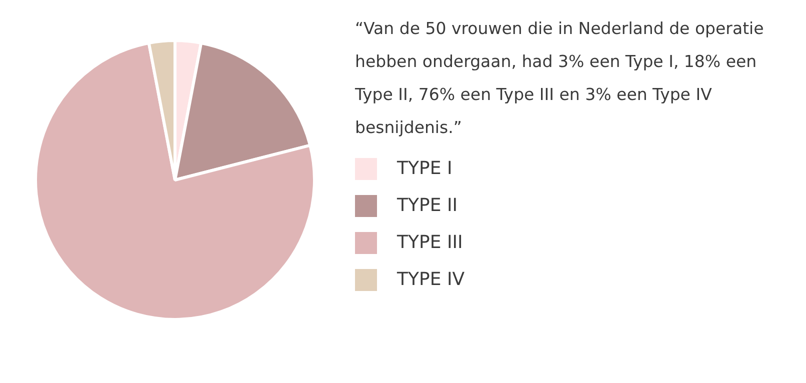 This screenshot has width=806, height=383. Describe the element at coordinates (430, 242) in the screenshot. I see `legend-label: TYPE III` at that location.